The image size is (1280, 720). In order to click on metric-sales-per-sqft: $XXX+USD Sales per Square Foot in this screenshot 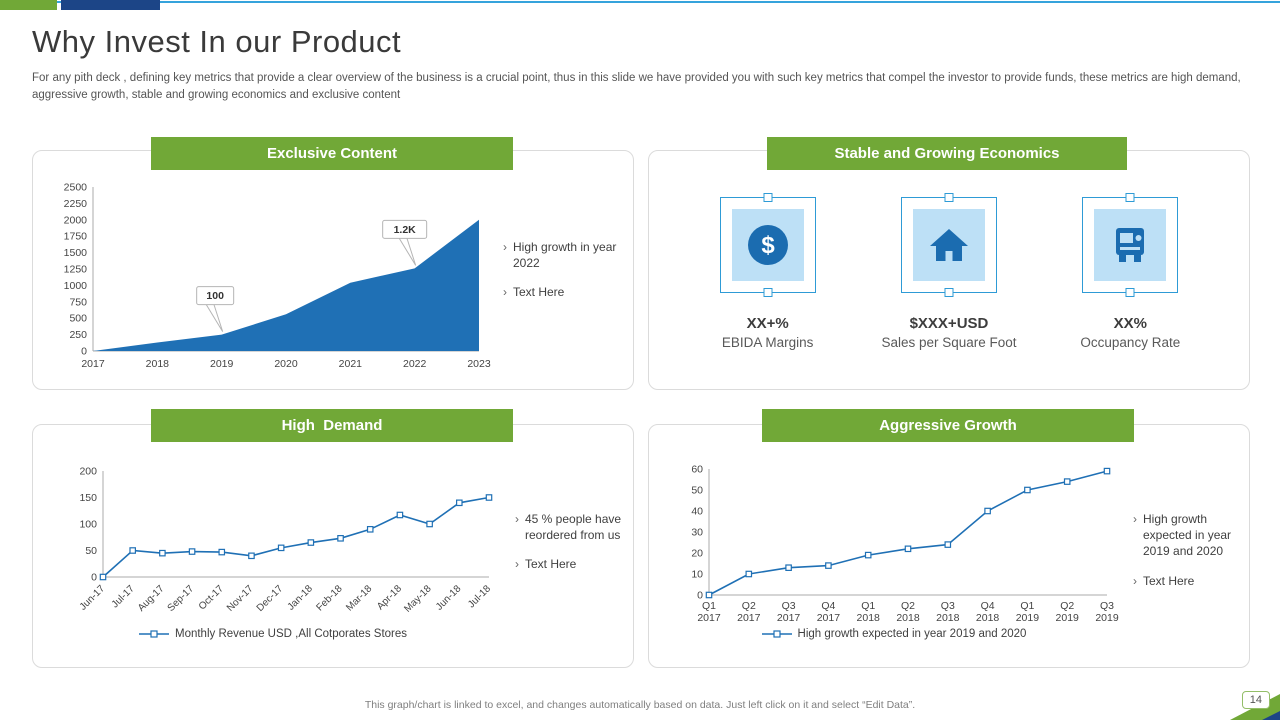, I will do `click(949, 271)`.